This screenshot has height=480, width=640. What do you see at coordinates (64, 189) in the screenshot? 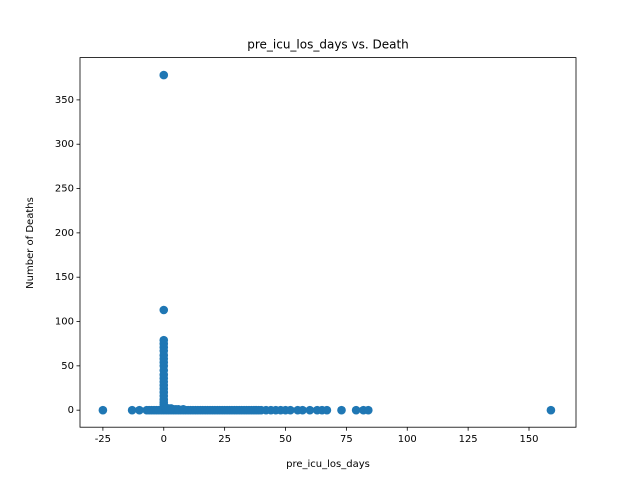
I see `y-tick-label: 250` at bounding box center [64, 189].